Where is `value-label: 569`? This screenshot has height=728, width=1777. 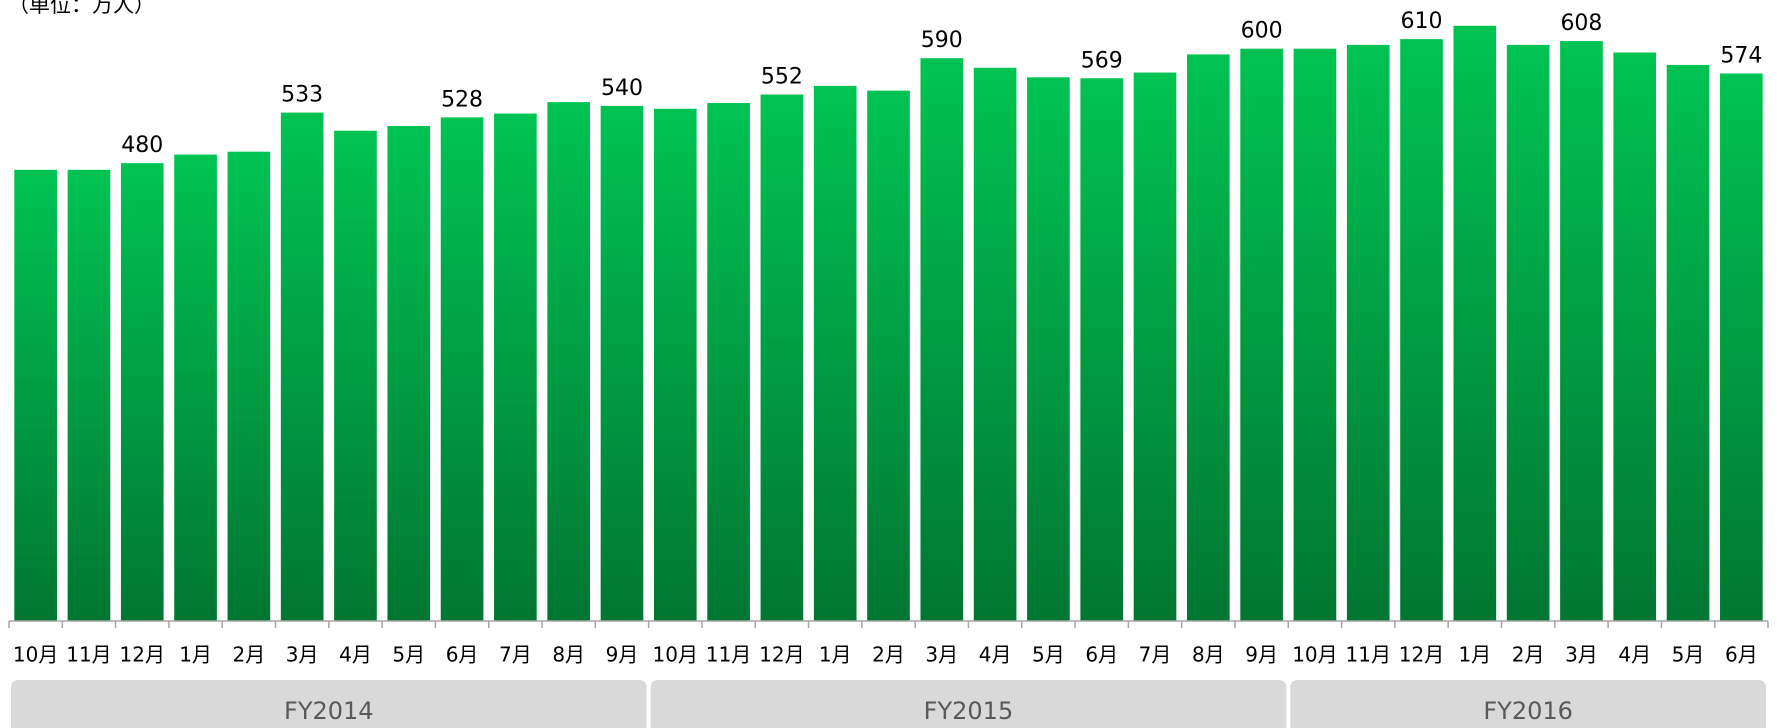
value-label: 569 is located at coordinates (1102, 60).